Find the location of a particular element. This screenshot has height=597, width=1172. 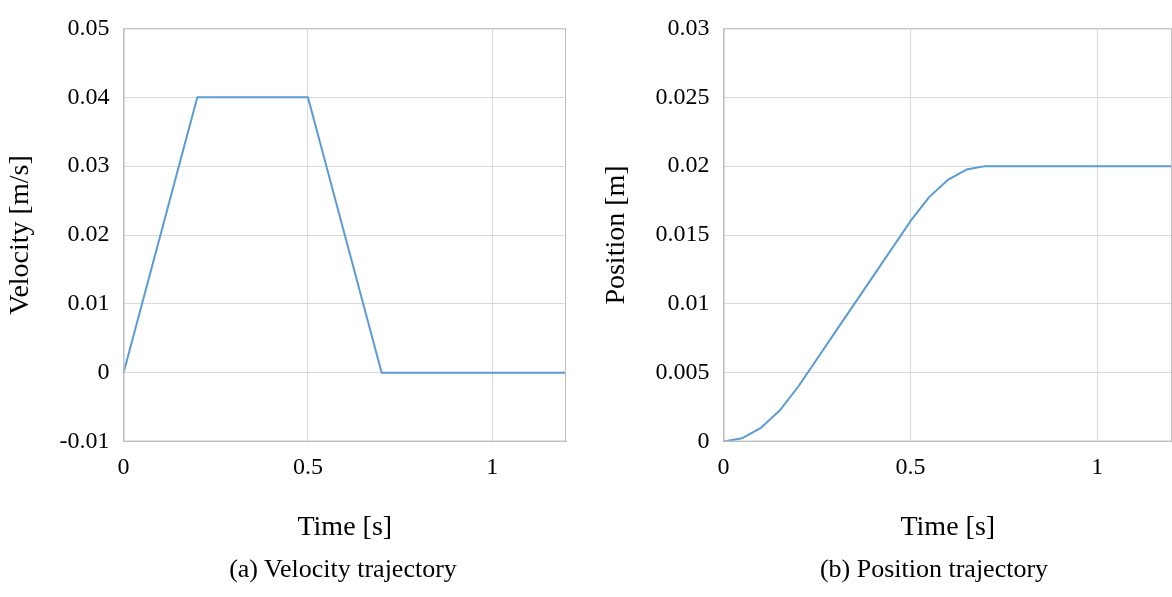

y-axis-title: Position [m] is located at coordinates (615, 235).